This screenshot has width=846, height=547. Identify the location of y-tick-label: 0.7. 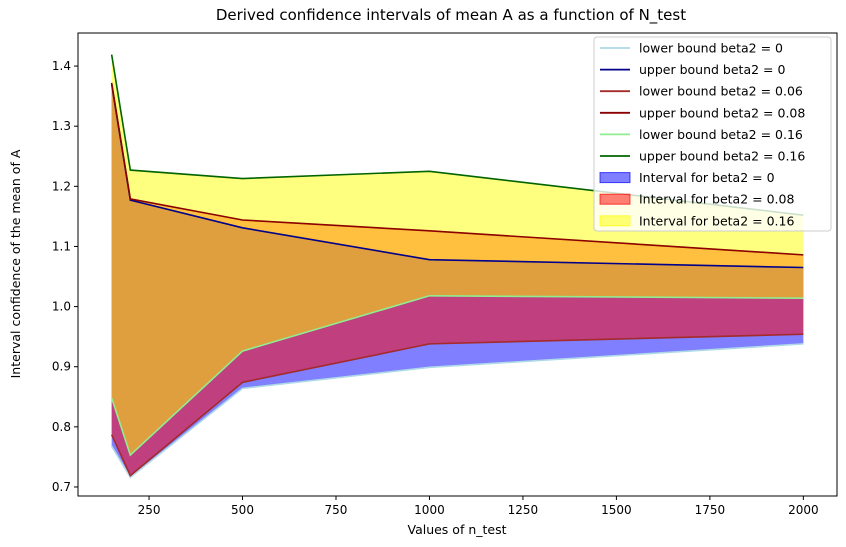
(61, 487).